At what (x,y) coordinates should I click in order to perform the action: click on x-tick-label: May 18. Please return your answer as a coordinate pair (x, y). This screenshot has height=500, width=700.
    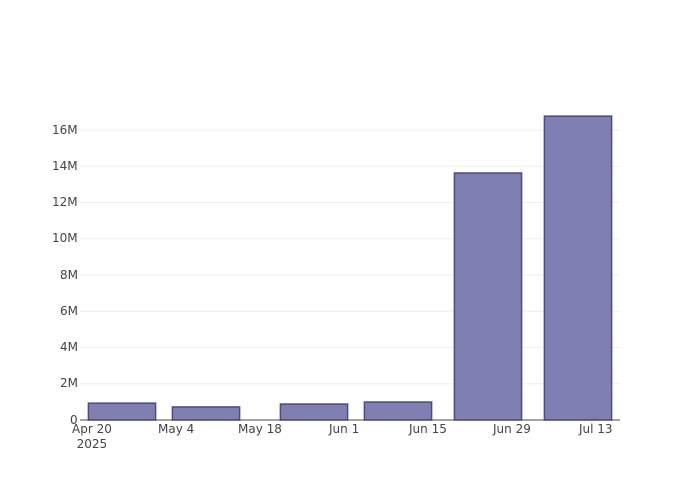
    Looking at the image, I should click on (260, 429).